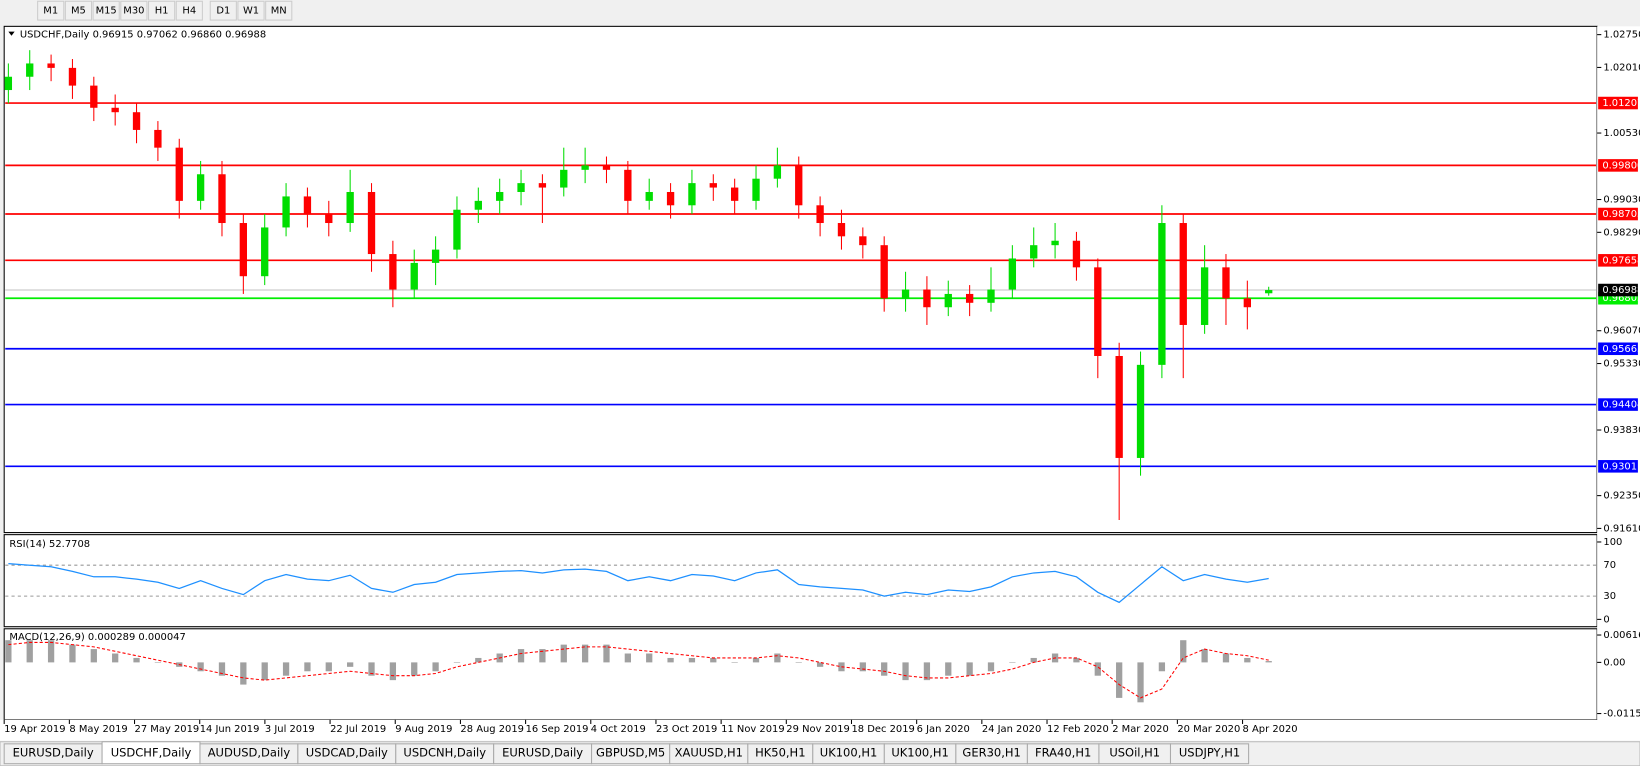 Image resolution: width=1640 pixels, height=766 pixels. I want to click on tab-label: USDCNH,Daily, so click(444, 753).